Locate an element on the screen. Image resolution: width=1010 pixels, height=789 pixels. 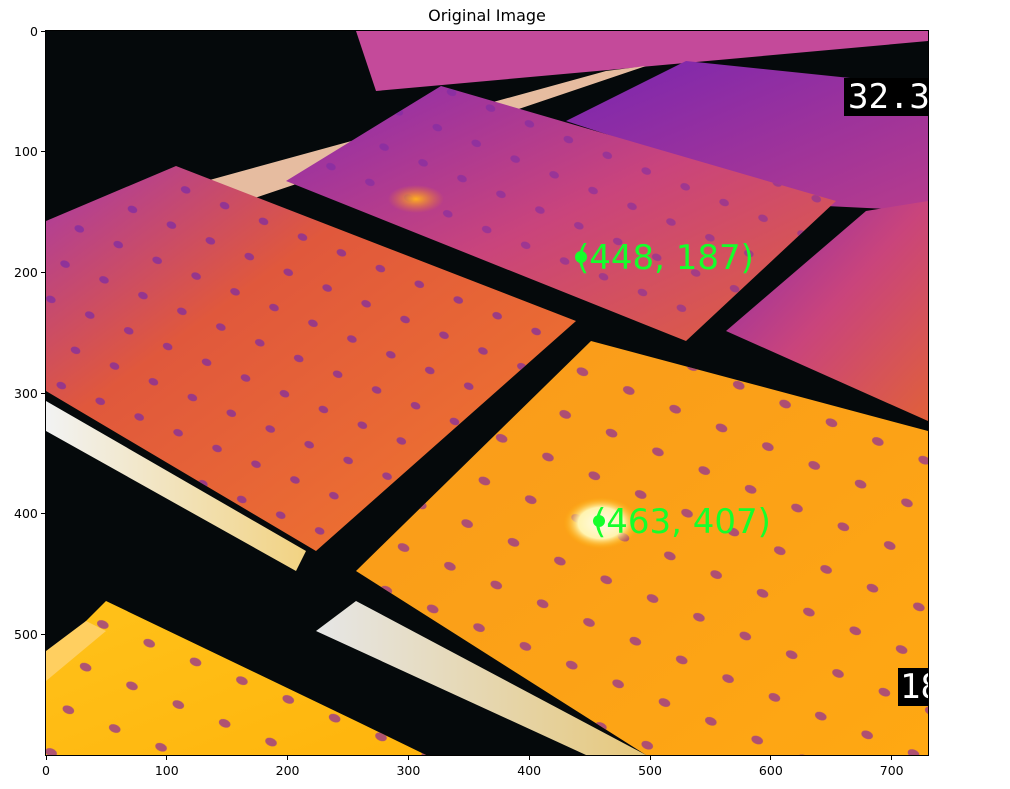
x-tick-label: 200 is located at coordinates (287, 770).